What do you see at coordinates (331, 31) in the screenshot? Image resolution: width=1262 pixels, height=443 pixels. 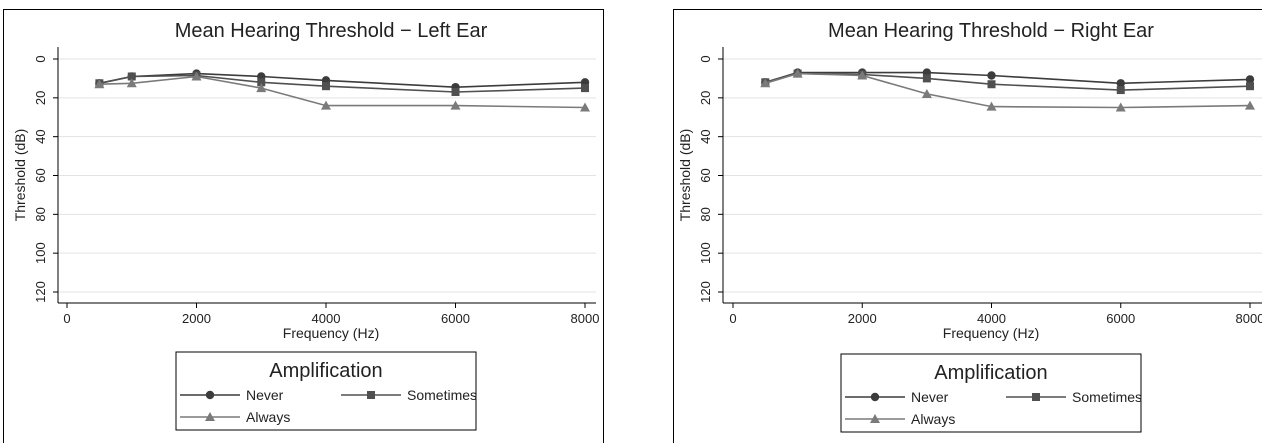 I see `chart-title: Mean Hearing Threshold − Left Ear` at bounding box center [331, 31].